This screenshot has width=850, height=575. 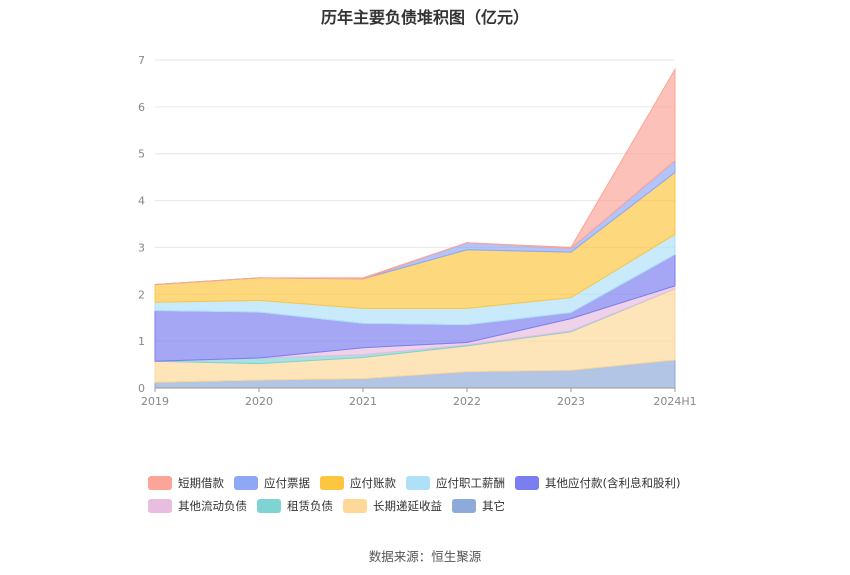 I want to click on y-tick-label: 0, so click(x=141, y=388).